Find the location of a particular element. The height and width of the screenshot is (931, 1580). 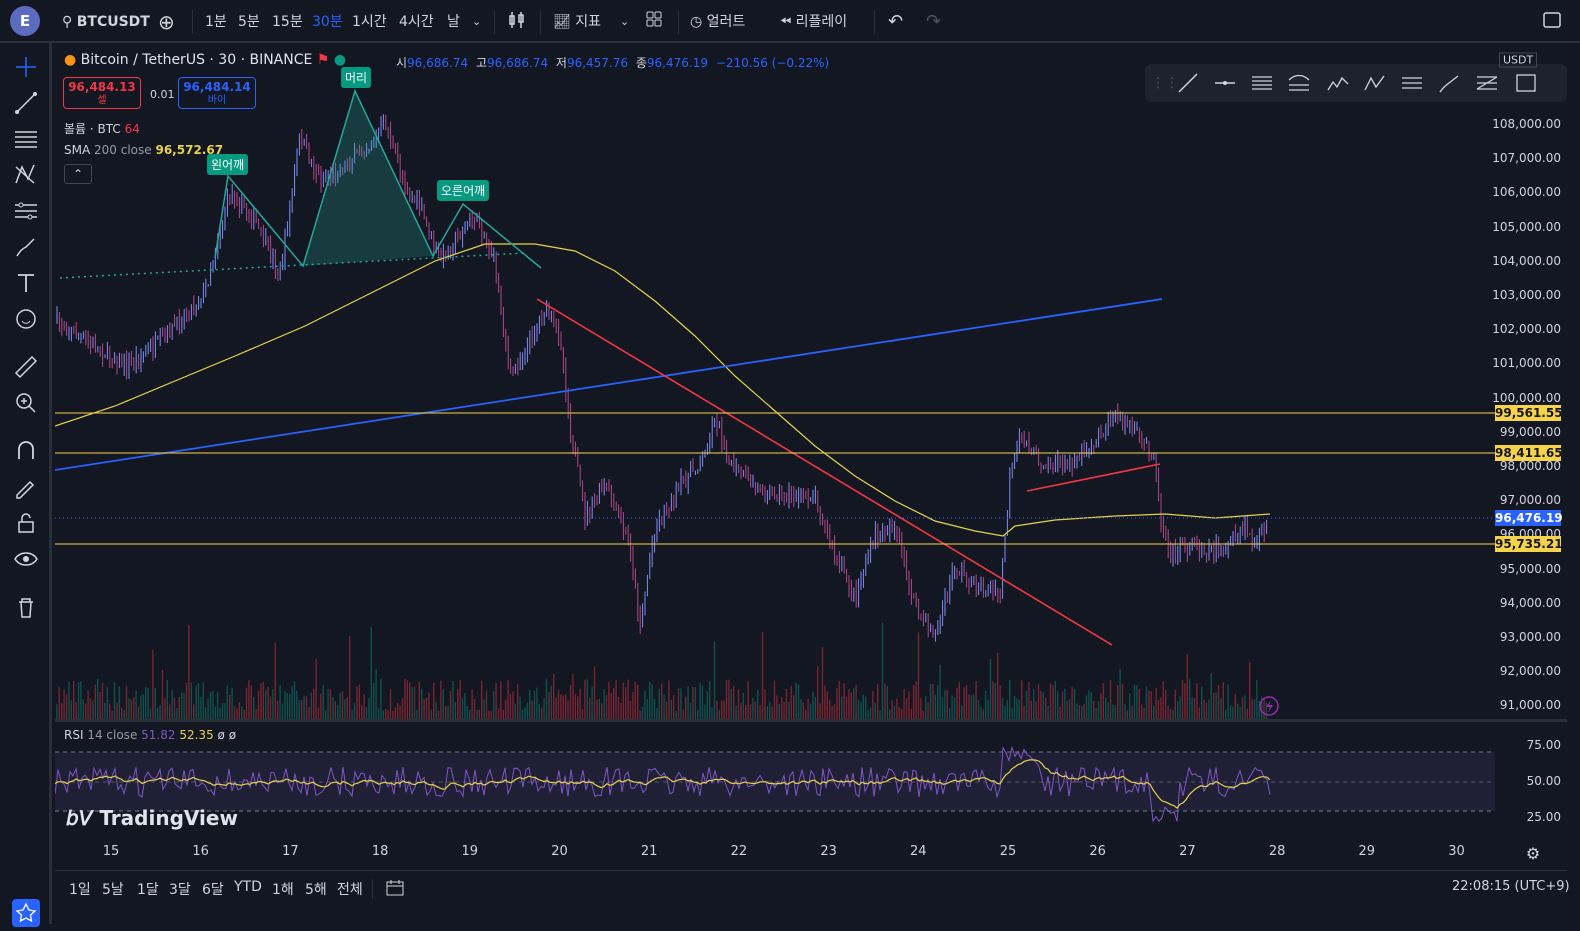

time-axis: ⚙ 15 16 17 18 19 20 21 22 23 24 25 26 27 28 29 30 is located at coordinates (811, 852).